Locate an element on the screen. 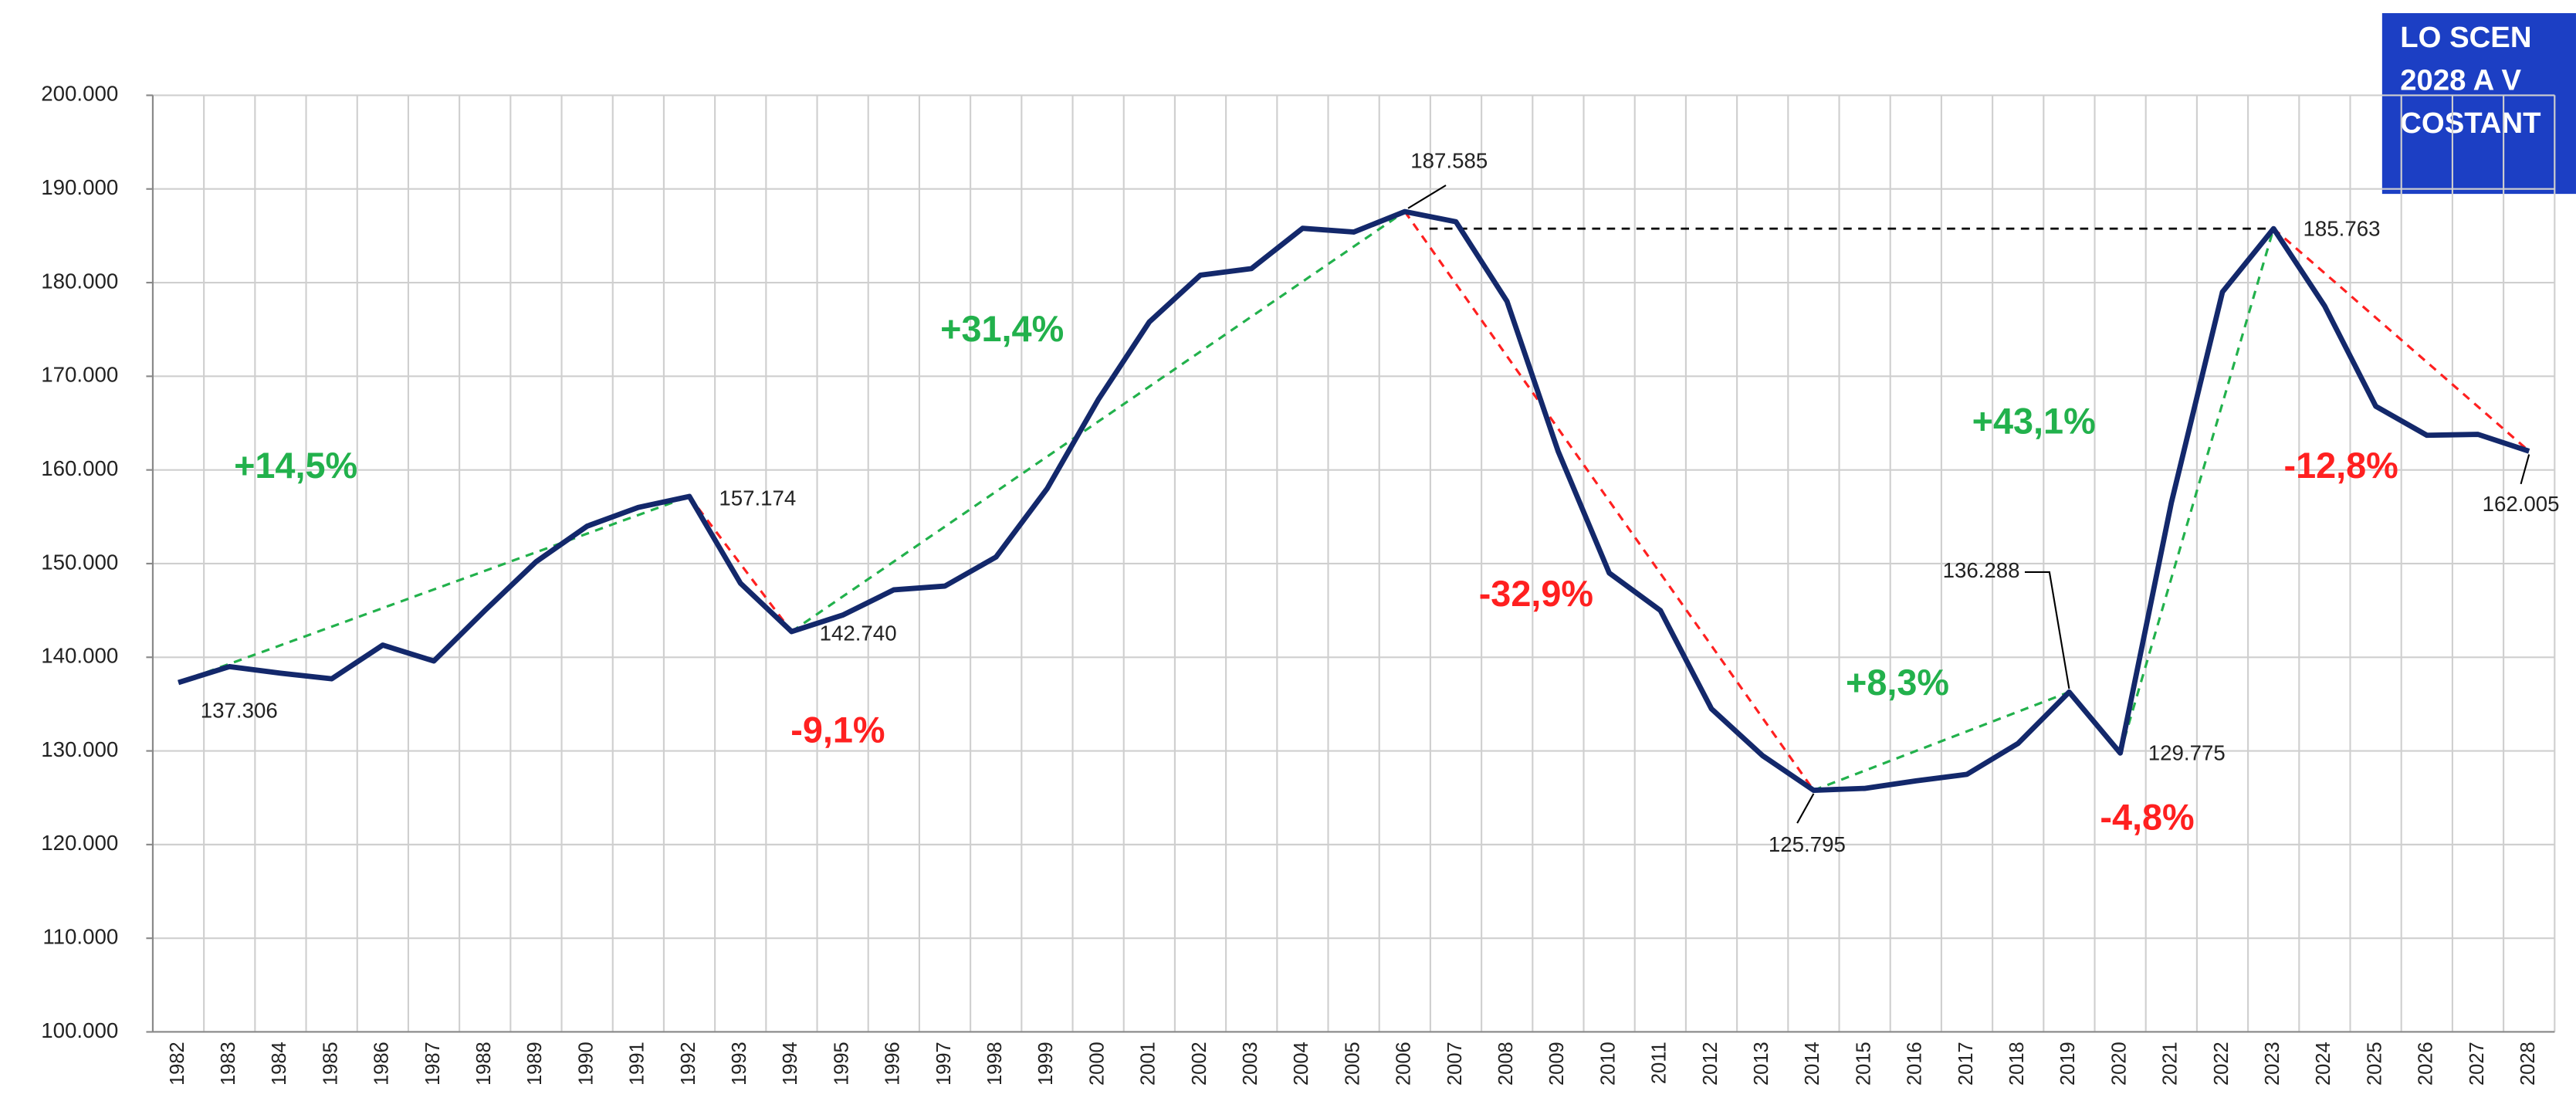 The width and height of the screenshot is (2576, 1118). x-tick-label: 1982 is located at coordinates (177, 1064).